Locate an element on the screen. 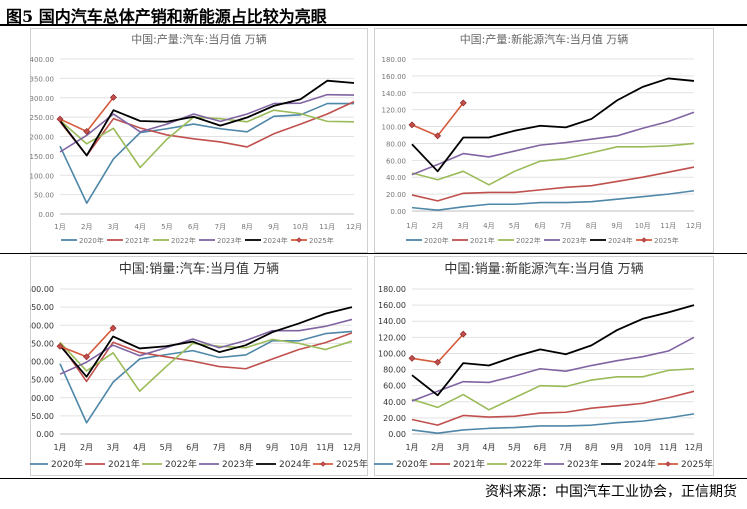 The width and height of the screenshot is (747, 509). legend-item: 2023年 is located at coordinates (565, 240).